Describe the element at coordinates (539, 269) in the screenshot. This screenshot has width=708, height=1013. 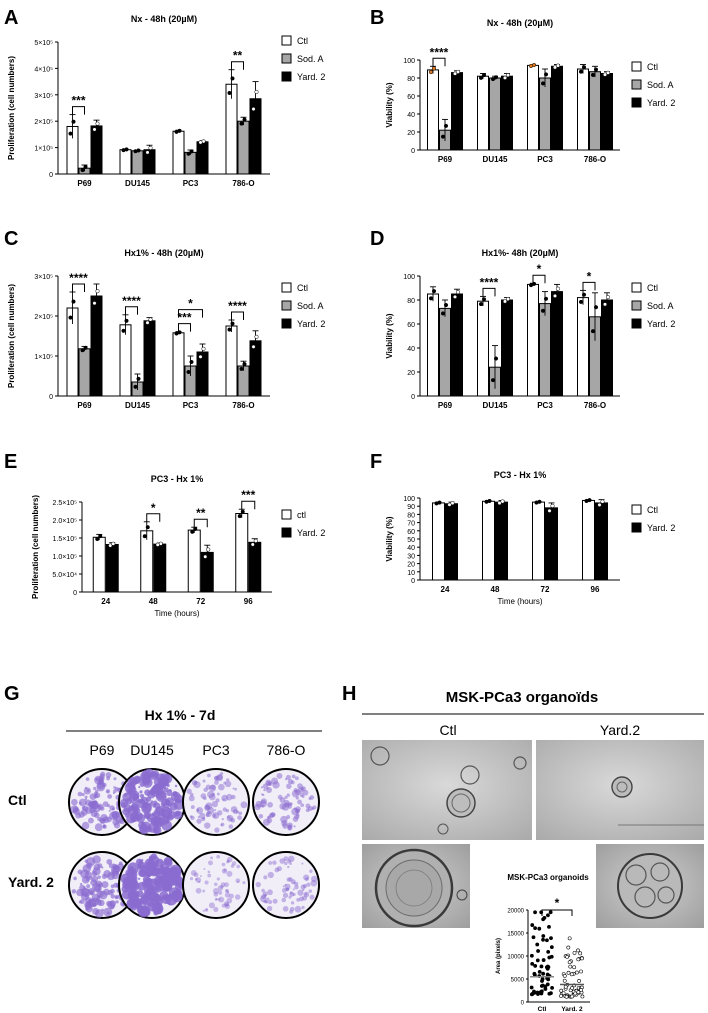
I see `significance-label: *` at that location.